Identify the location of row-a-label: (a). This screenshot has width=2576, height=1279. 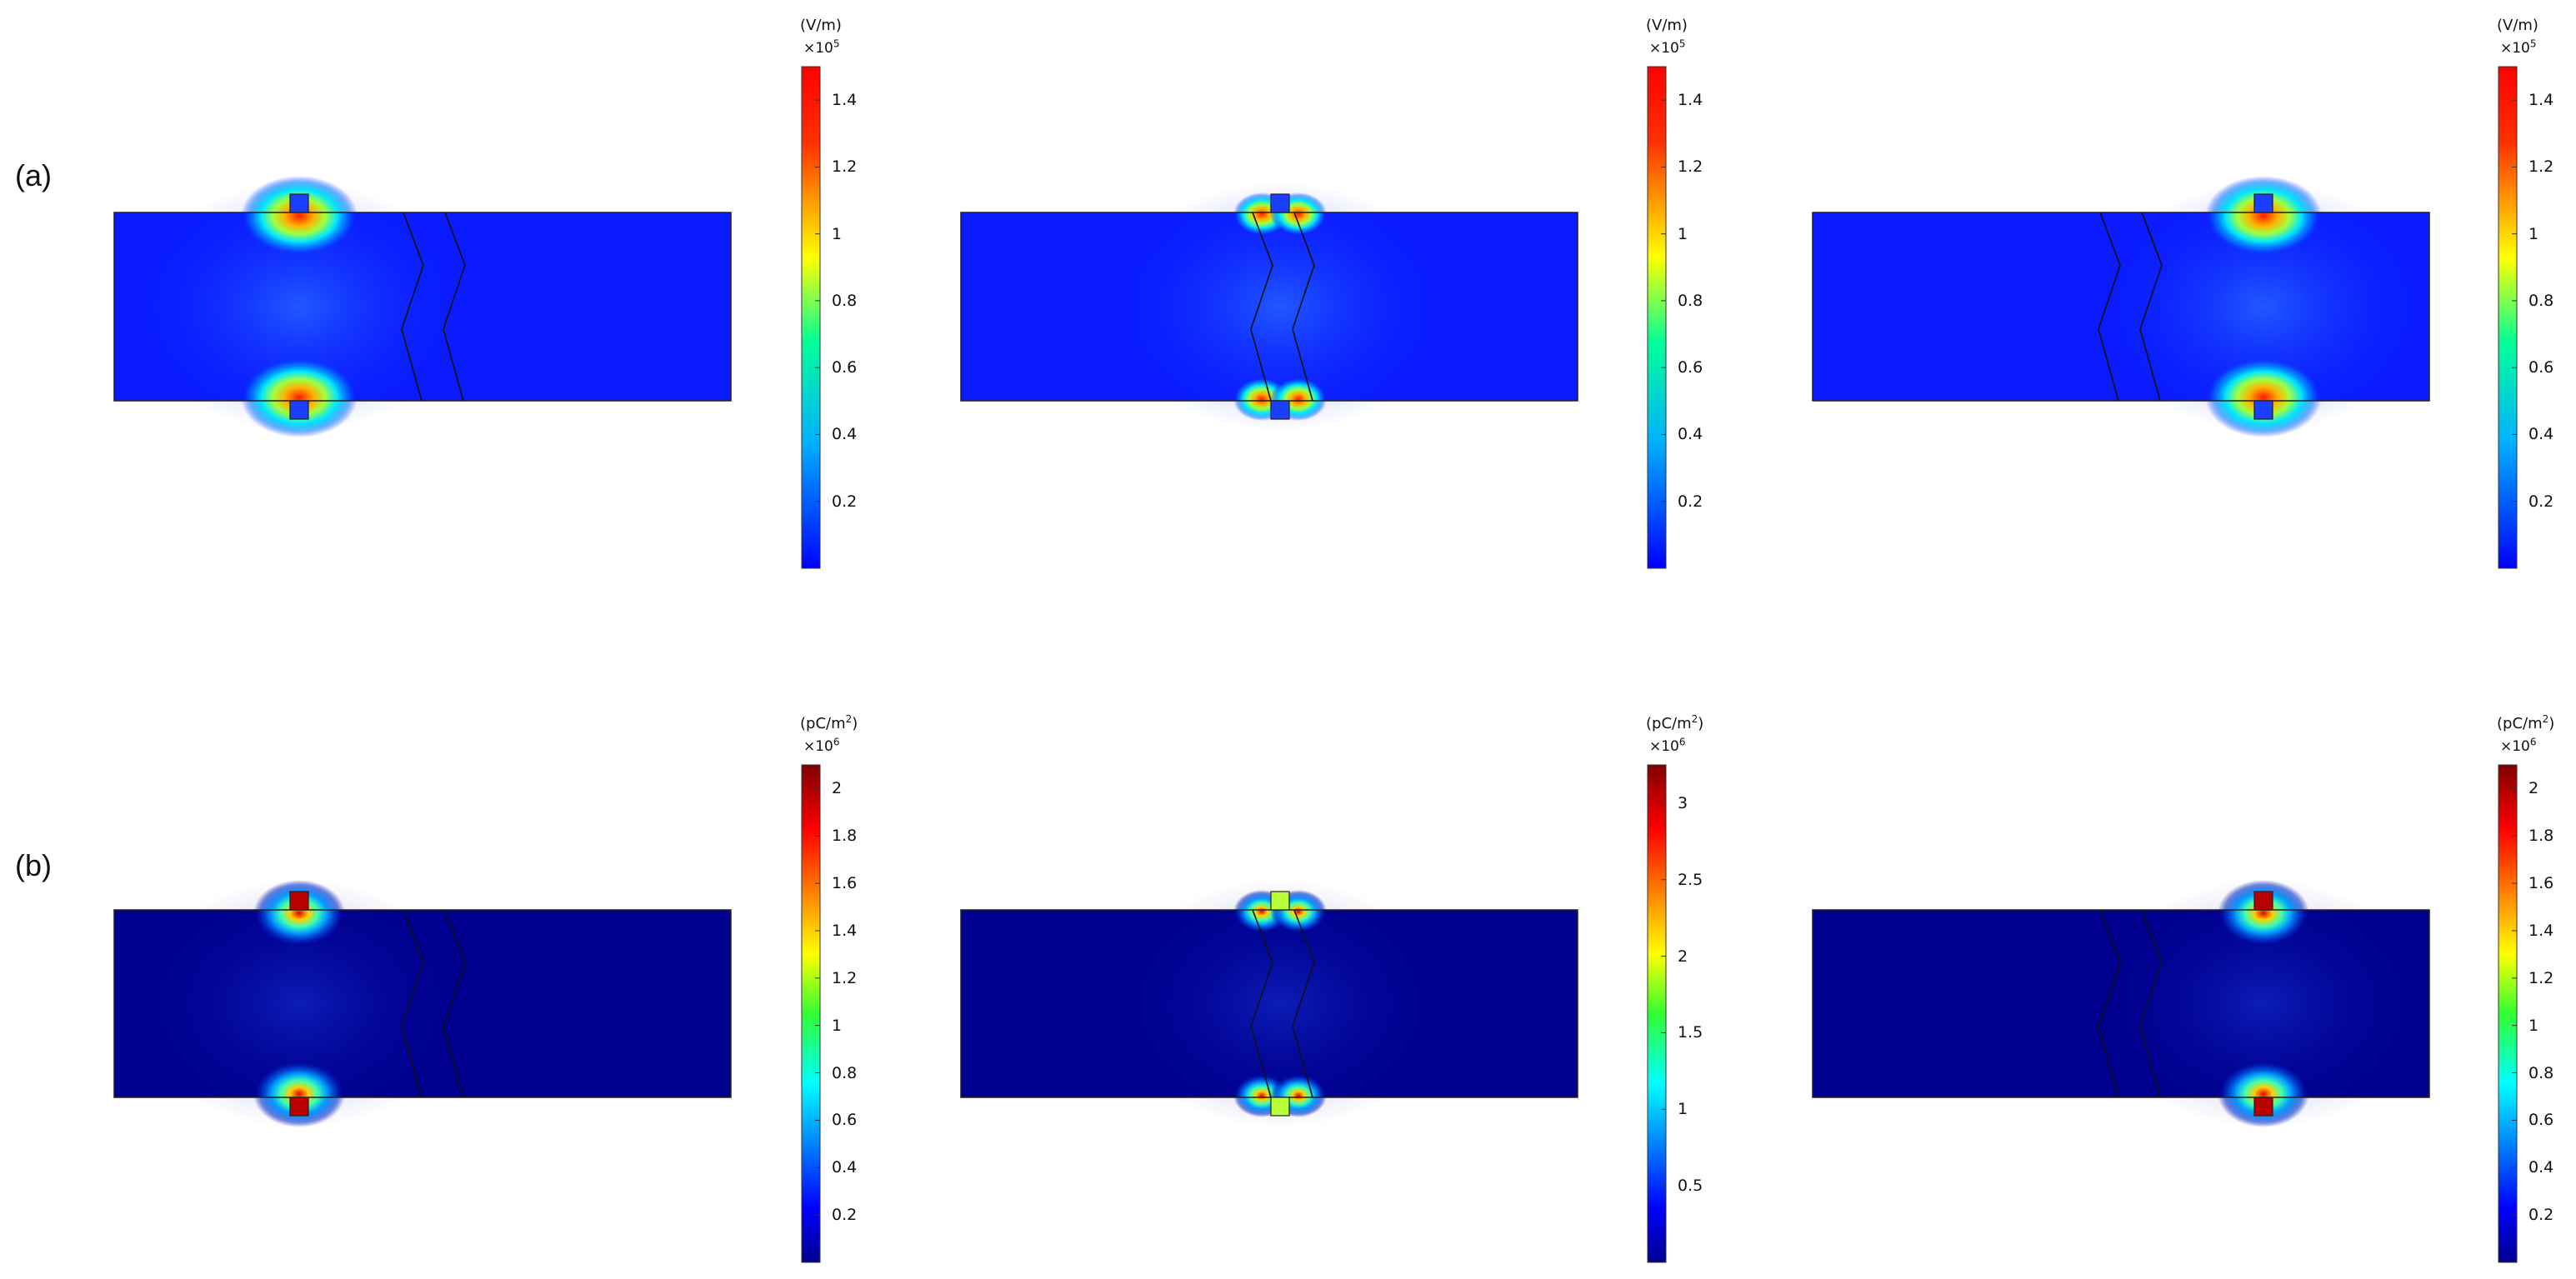
(33, 175).